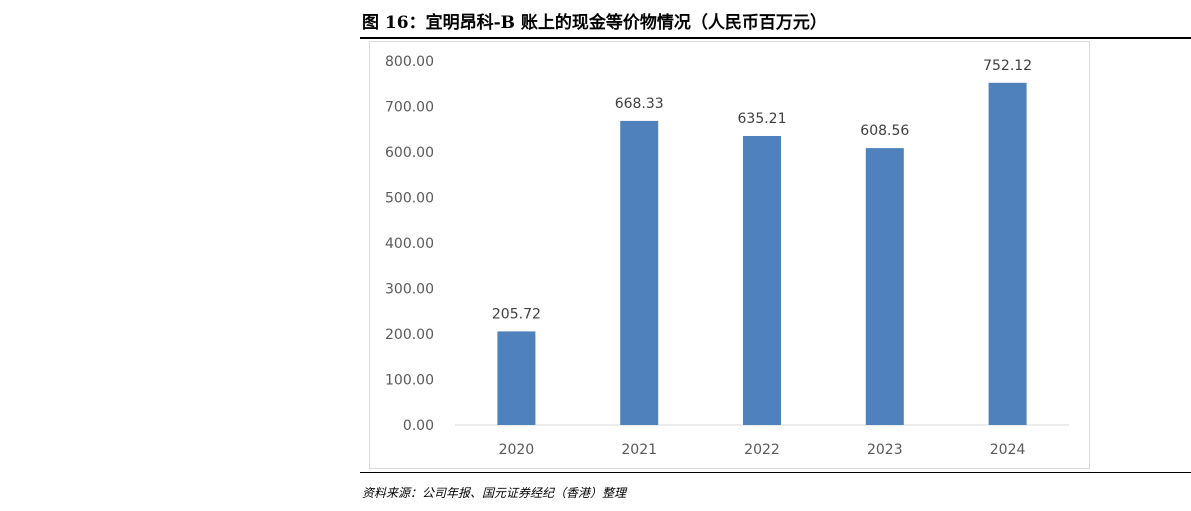 The height and width of the screenshot is (511, 1191). Describe the element at coordinates (409, 199) in the screenshot. I see `y-tick-label: 500.00` at that location.